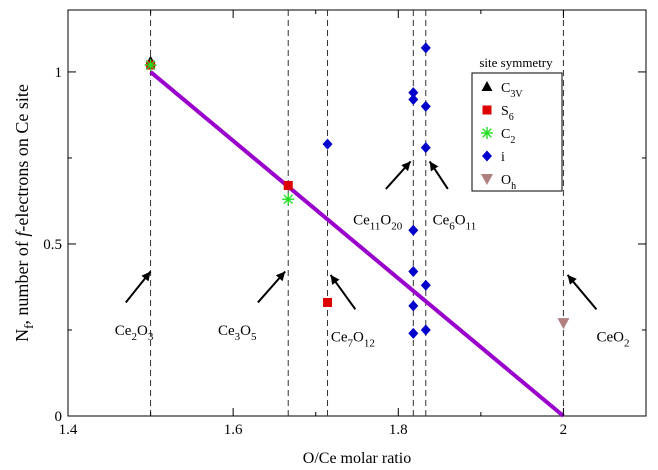  Describe the element at coordinates (508, 136) in the screenshot. I see `legend-label-2: C2` at that location.